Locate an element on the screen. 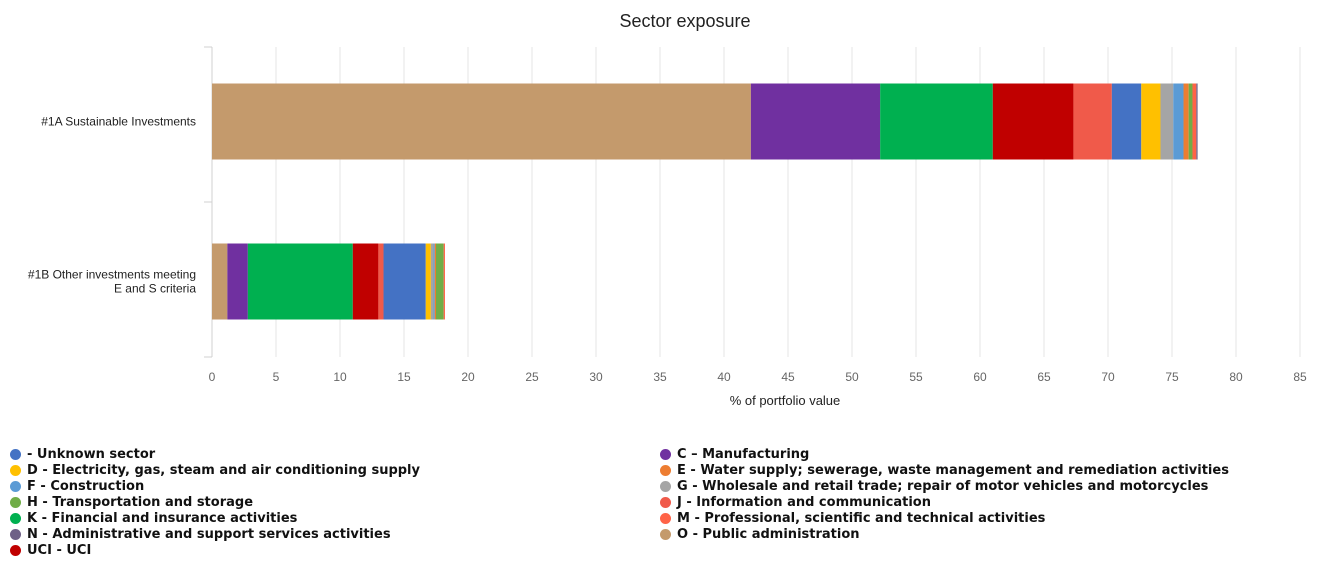 The image size is (1321, 577). x-tick-label: 70 is located at coordinates (1108, 377).